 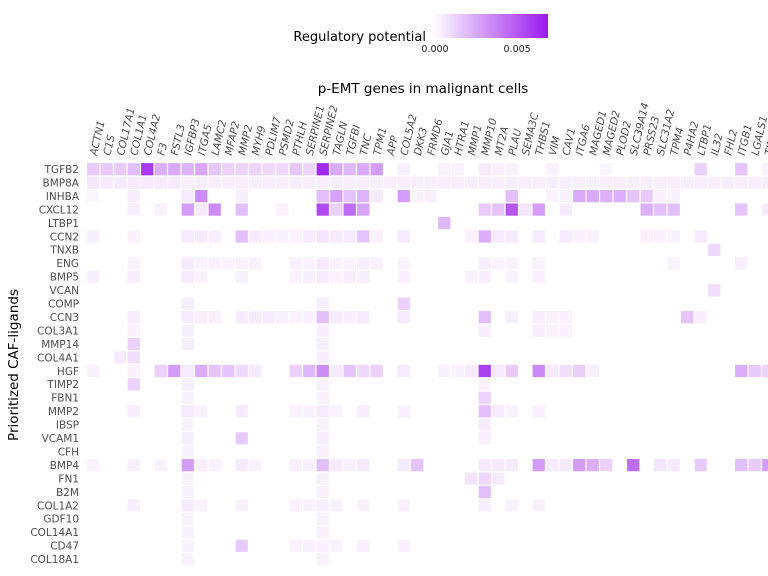 I want to click on x-tick-label: F3, so click(x=162, y=149).